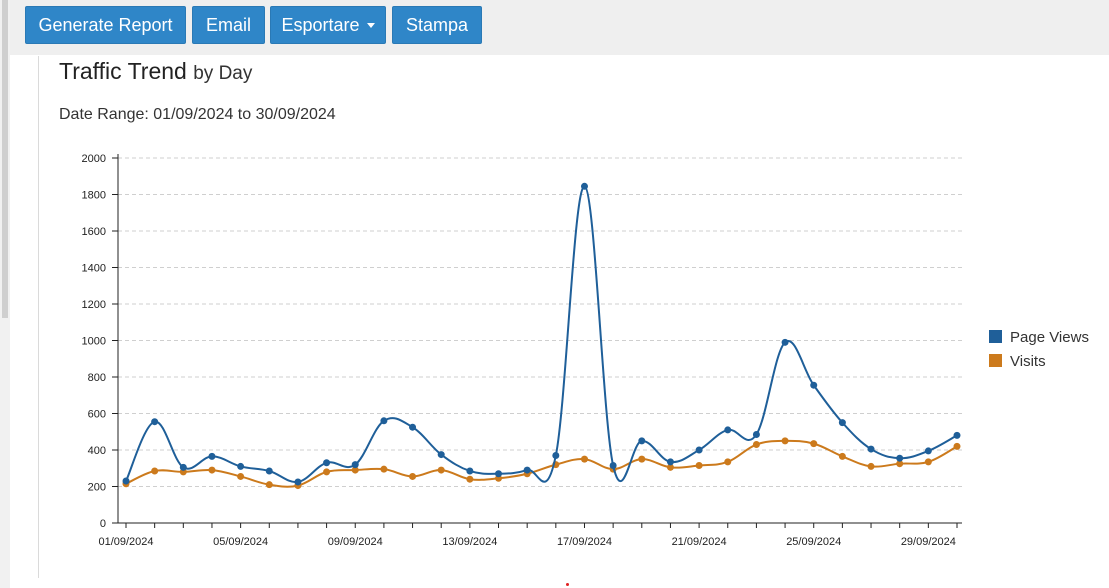 This screenshot has width=1109, height=588. I want to click on y-tick-label: 1200, so click(94, 305).